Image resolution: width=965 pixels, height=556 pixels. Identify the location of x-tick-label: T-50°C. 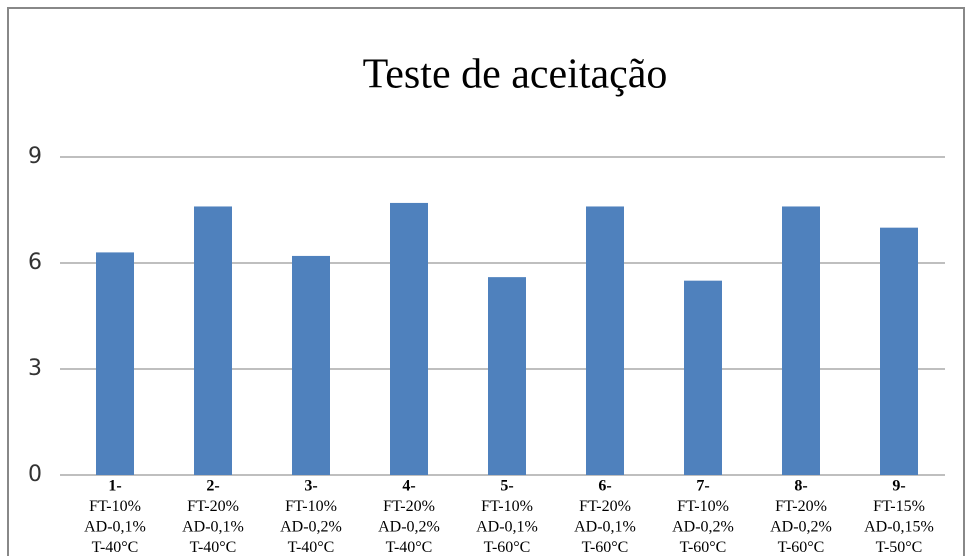
(899, 547).